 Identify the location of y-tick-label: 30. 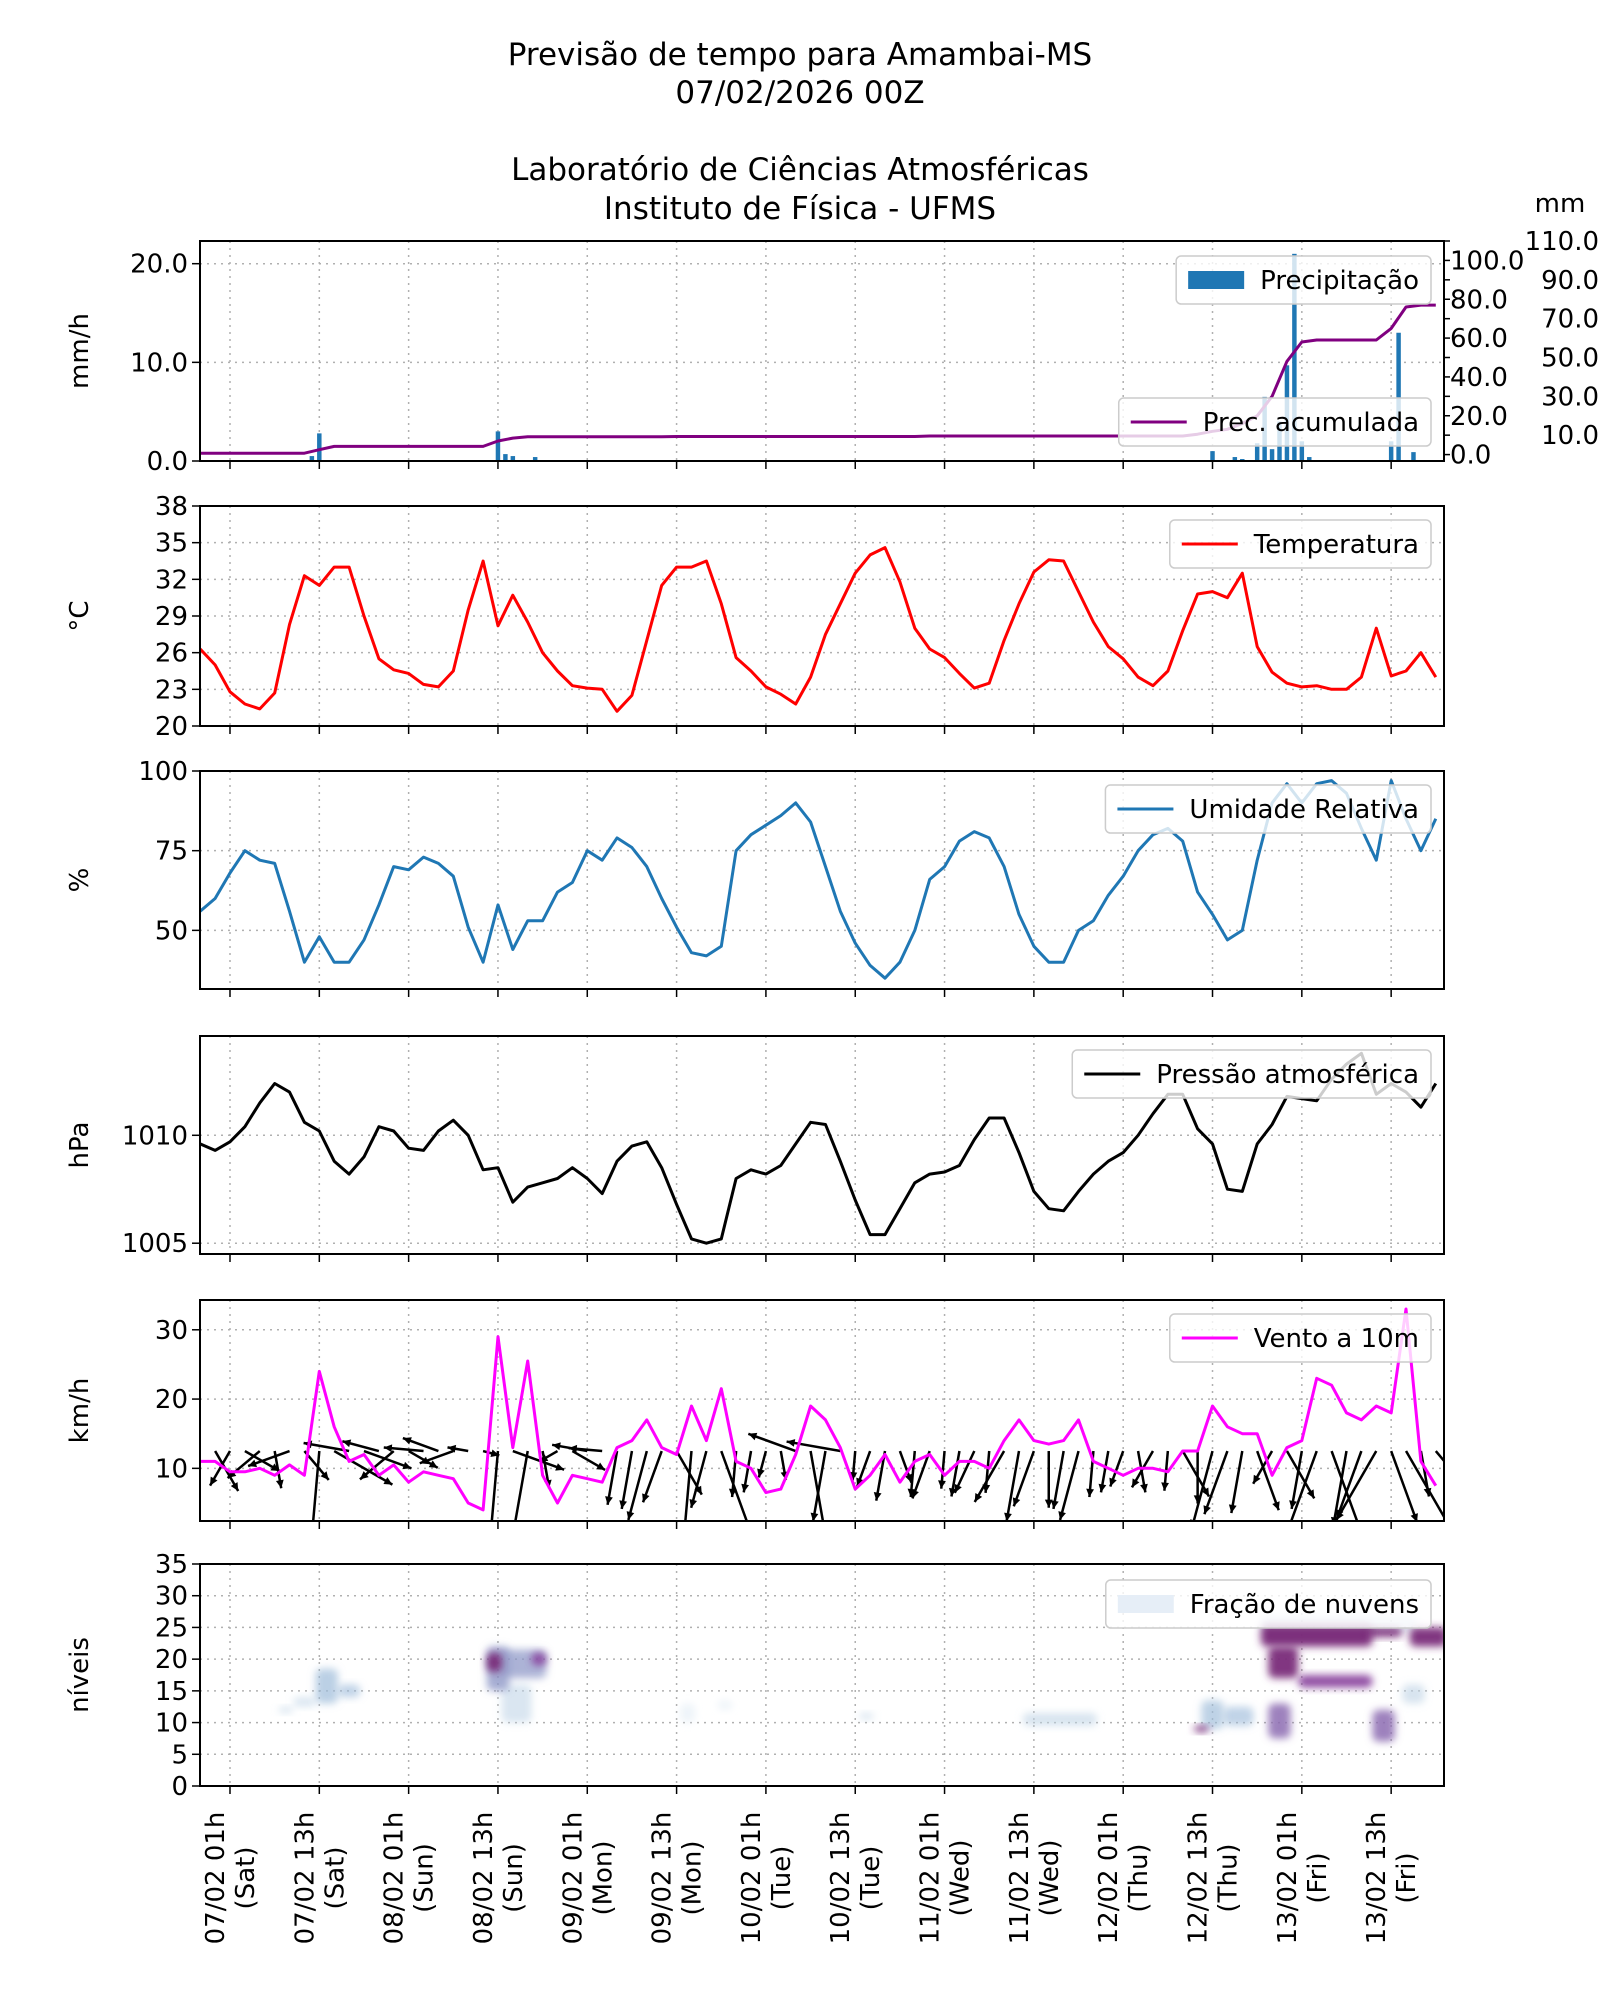
(171, 1331).